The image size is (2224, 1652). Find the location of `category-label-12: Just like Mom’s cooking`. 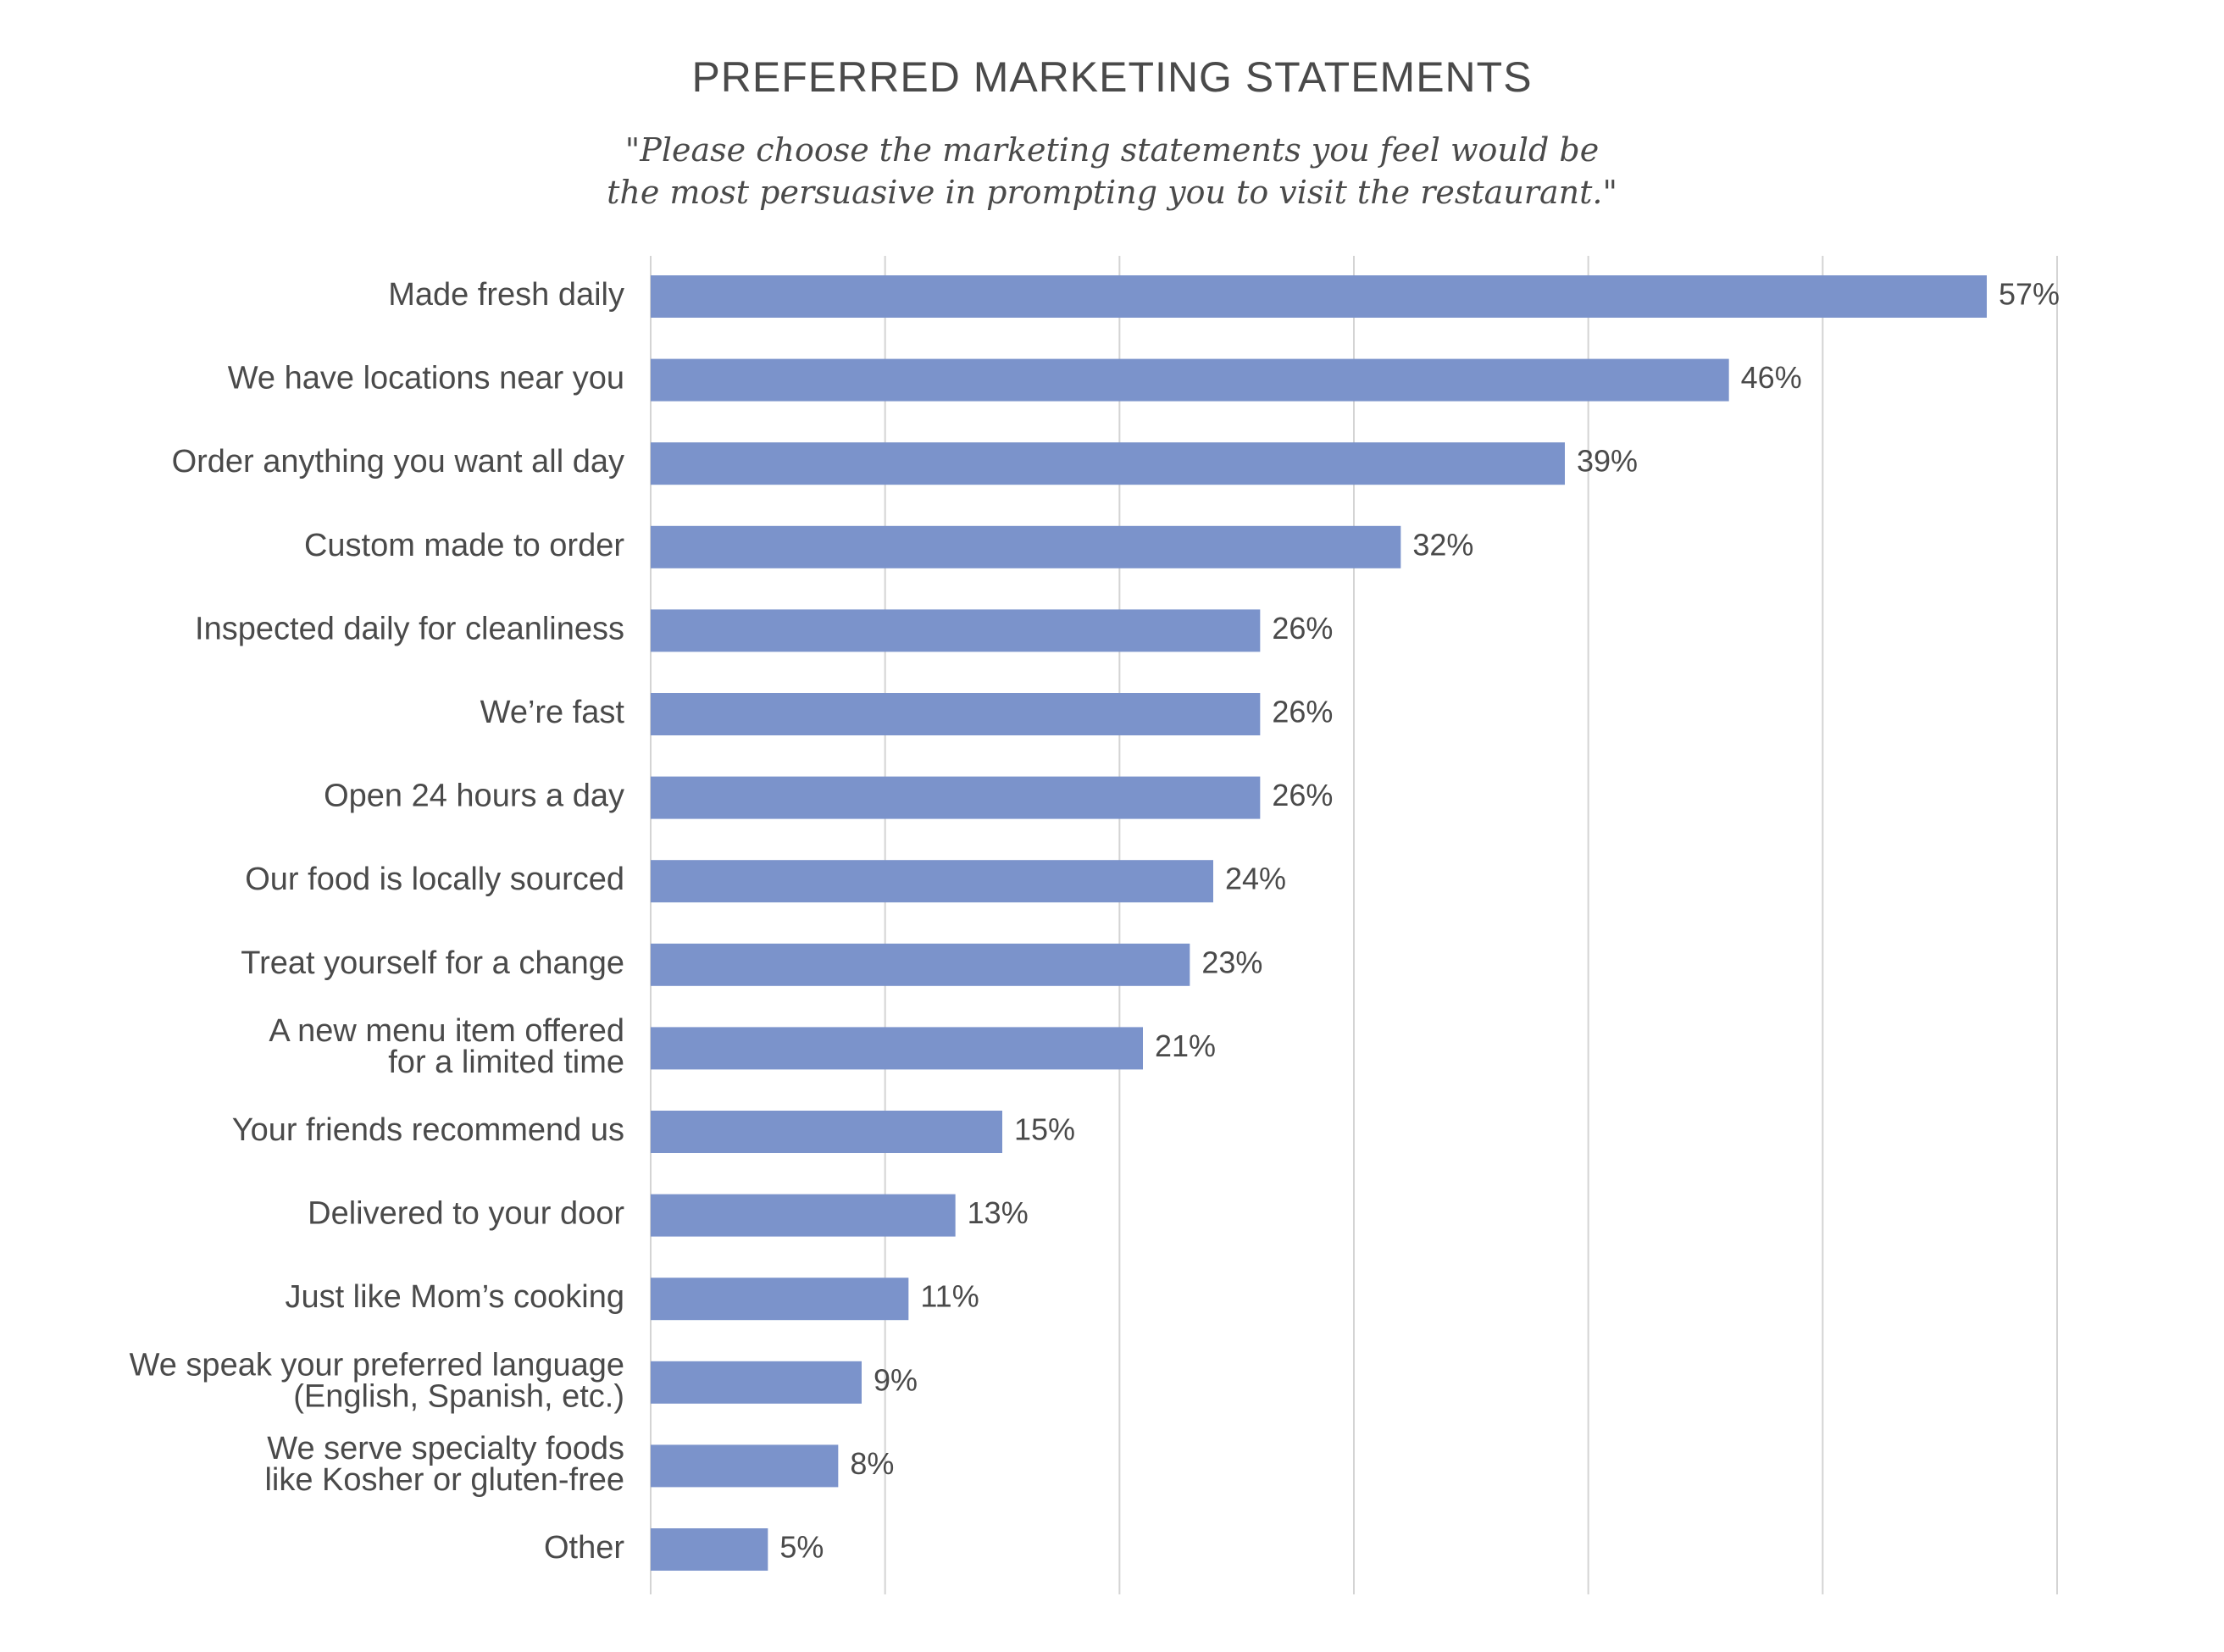

category-label-12: Just like Mom’s cooking is located at coordinates (454, 1297).